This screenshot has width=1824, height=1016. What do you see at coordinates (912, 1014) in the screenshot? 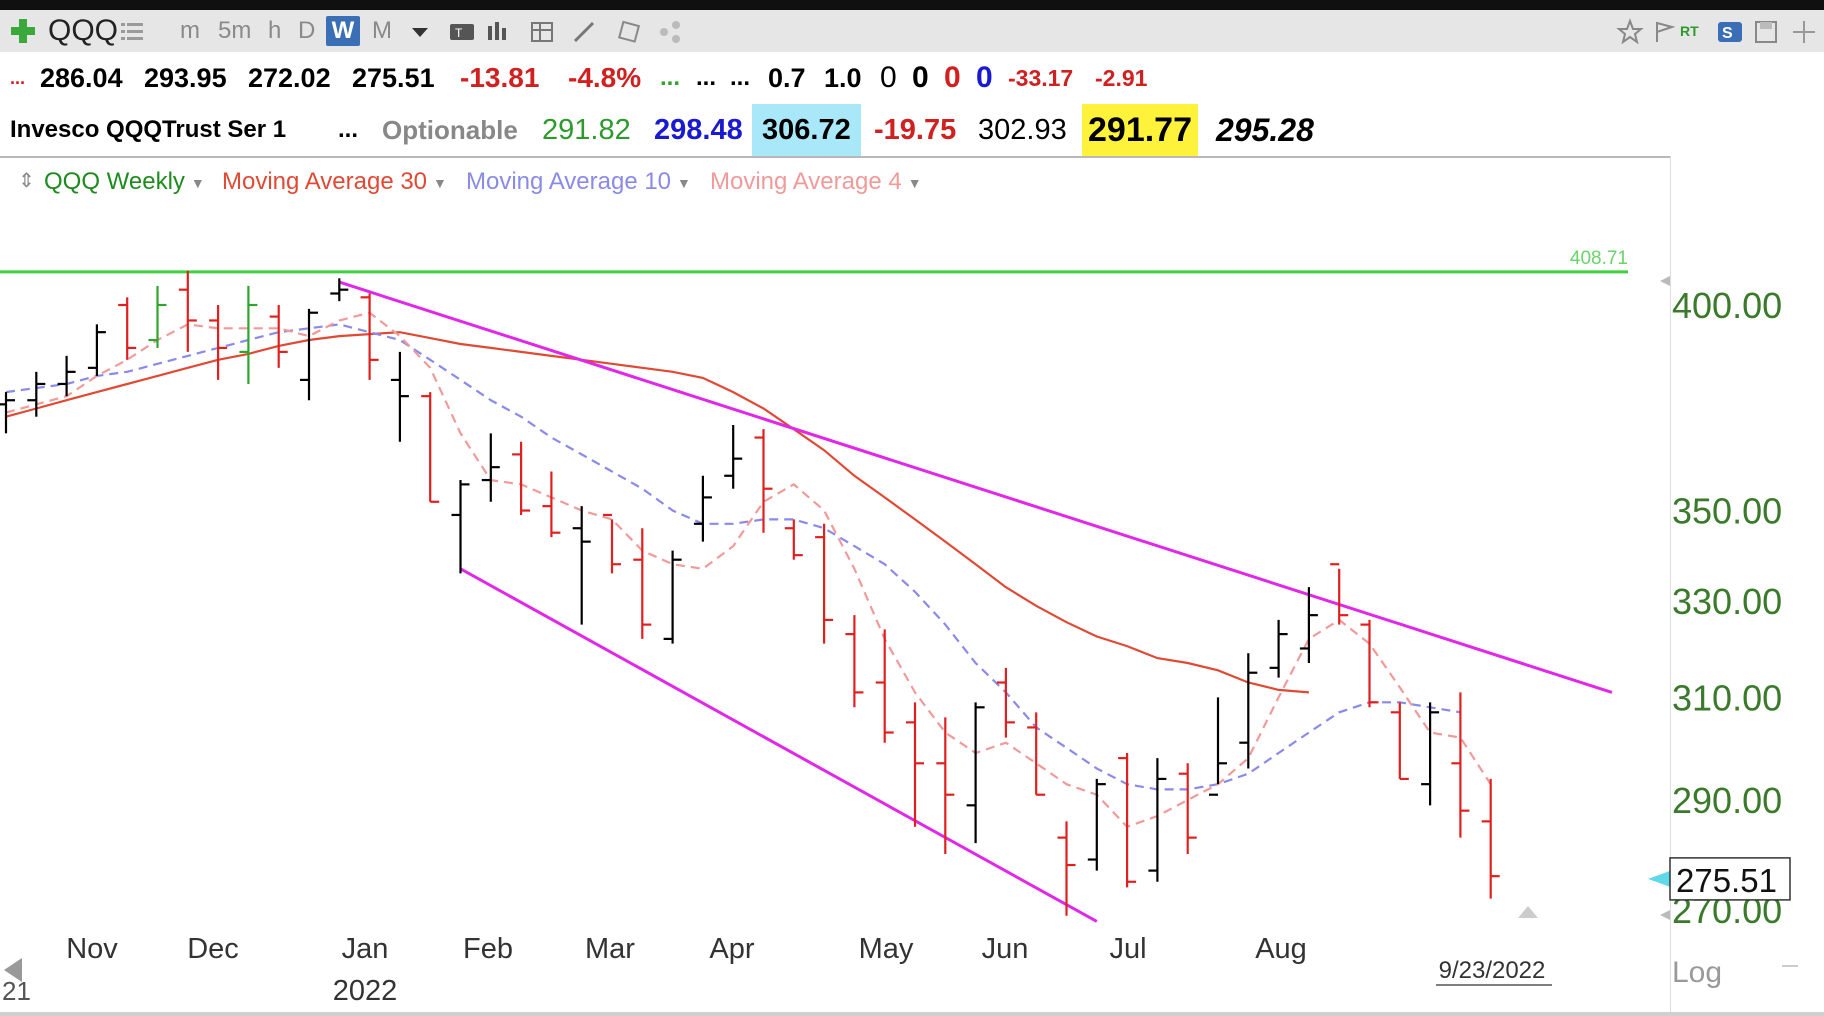
I see `window-bottom-border` at bounding box center [912, 1014].